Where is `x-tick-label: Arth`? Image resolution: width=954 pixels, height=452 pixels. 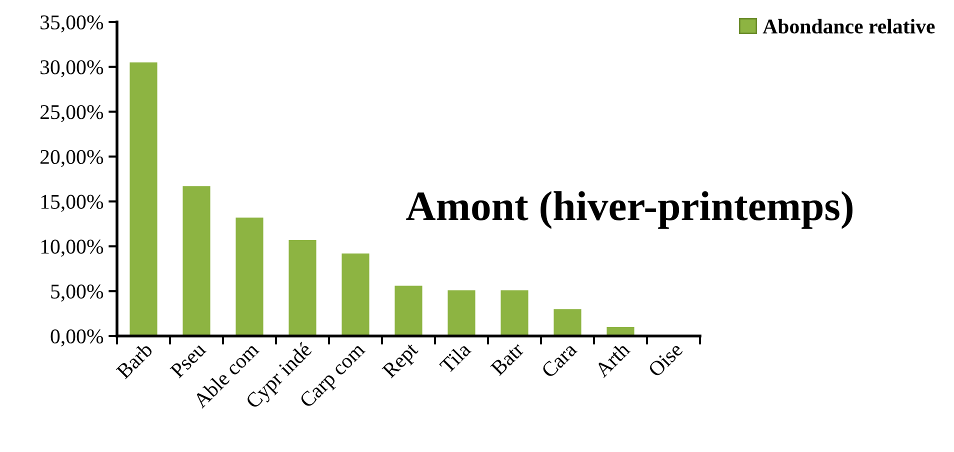
x-tick-label: Arth is located at coordinates (612, 359).